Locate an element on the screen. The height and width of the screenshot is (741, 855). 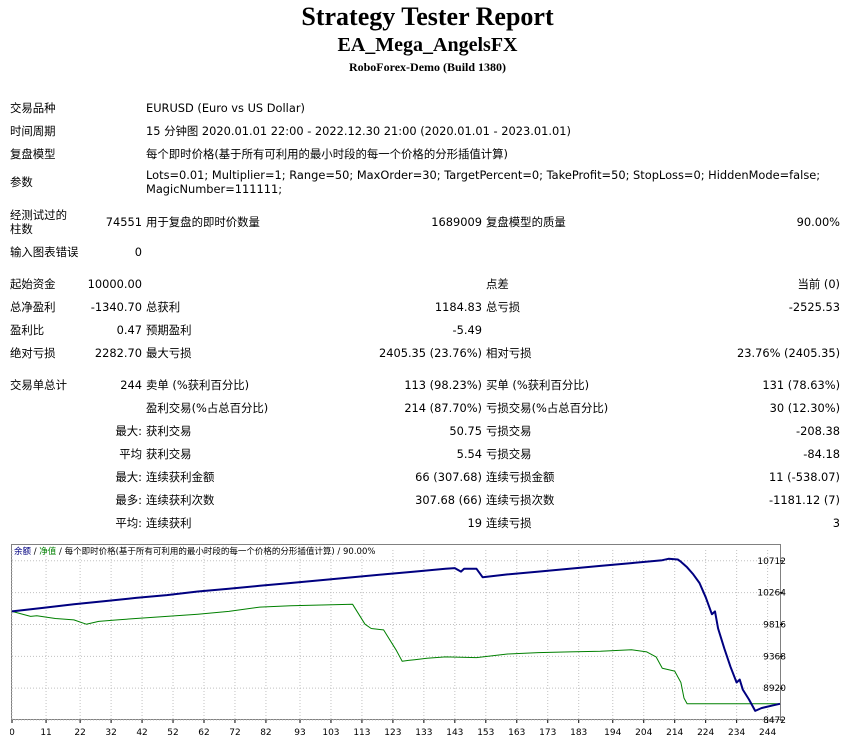
quality-value: 90.00% is located at coordinates (818, 222).